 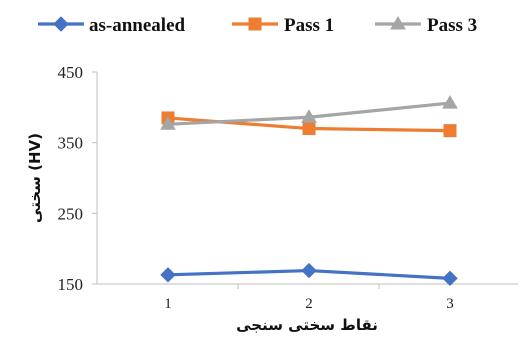 What do you see at coordinates (71, 213) in the screenshot?
I see `y-tick-label: 250` at bounding box center [71, 213].